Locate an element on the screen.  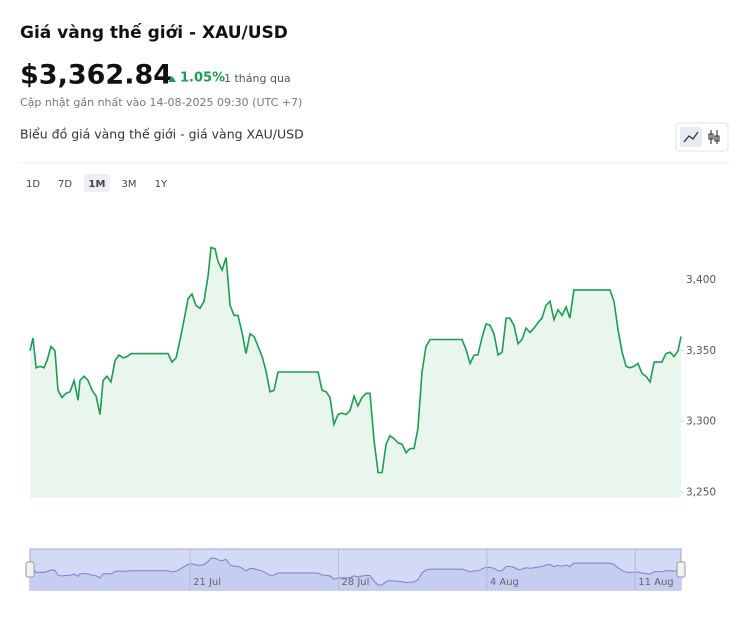
range-button: 1Y is located at coordinates (161, 184).